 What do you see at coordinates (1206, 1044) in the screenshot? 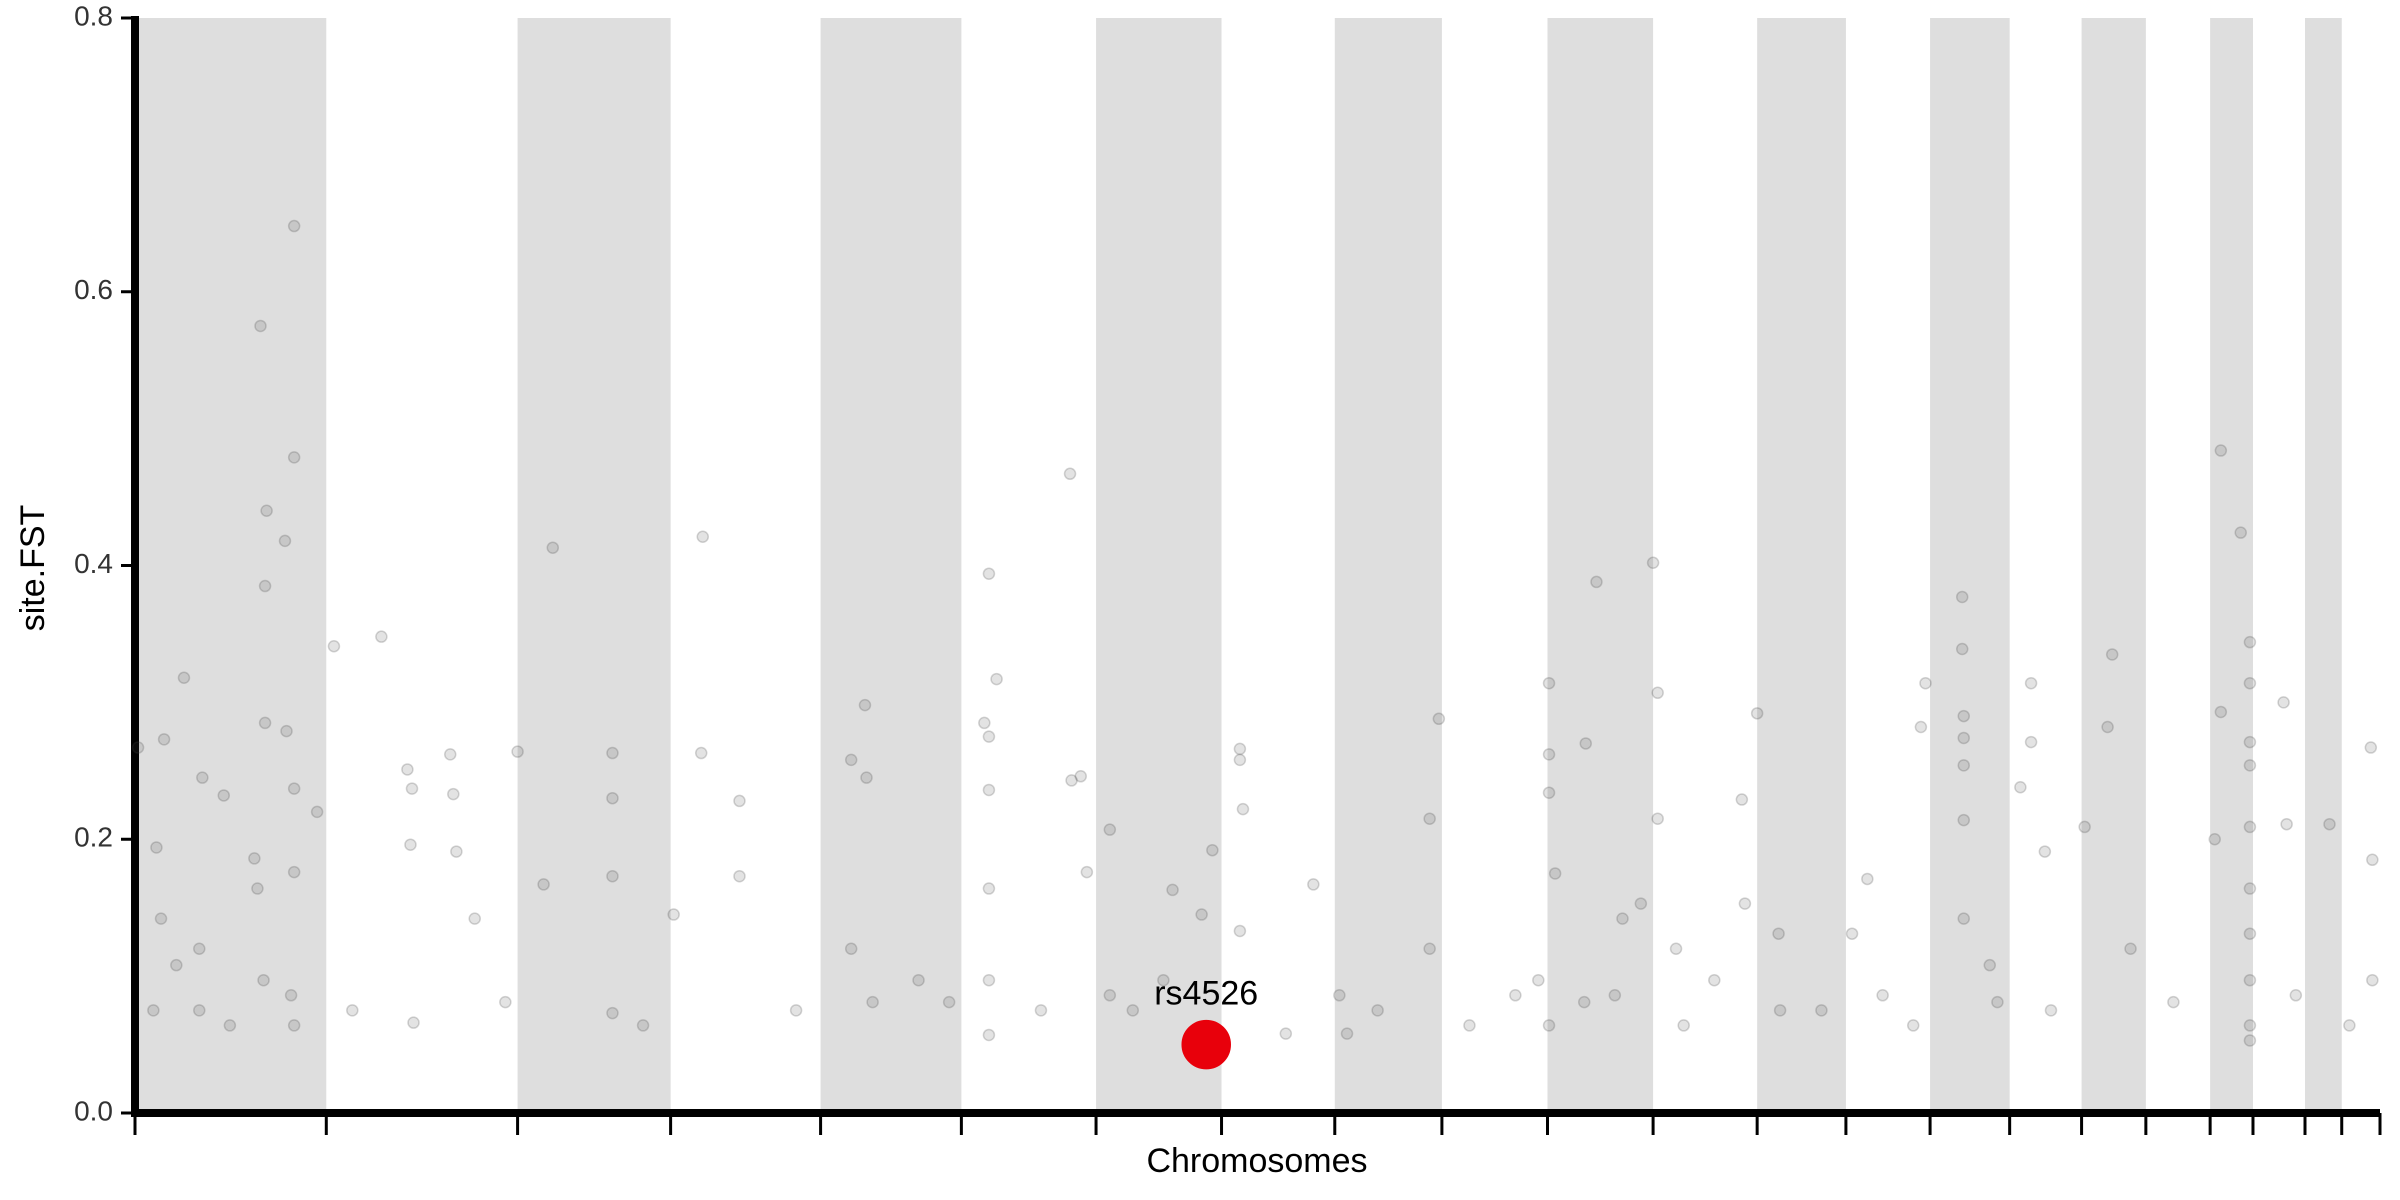
I see `highlight-point` at bounding box center [1206, 1044].